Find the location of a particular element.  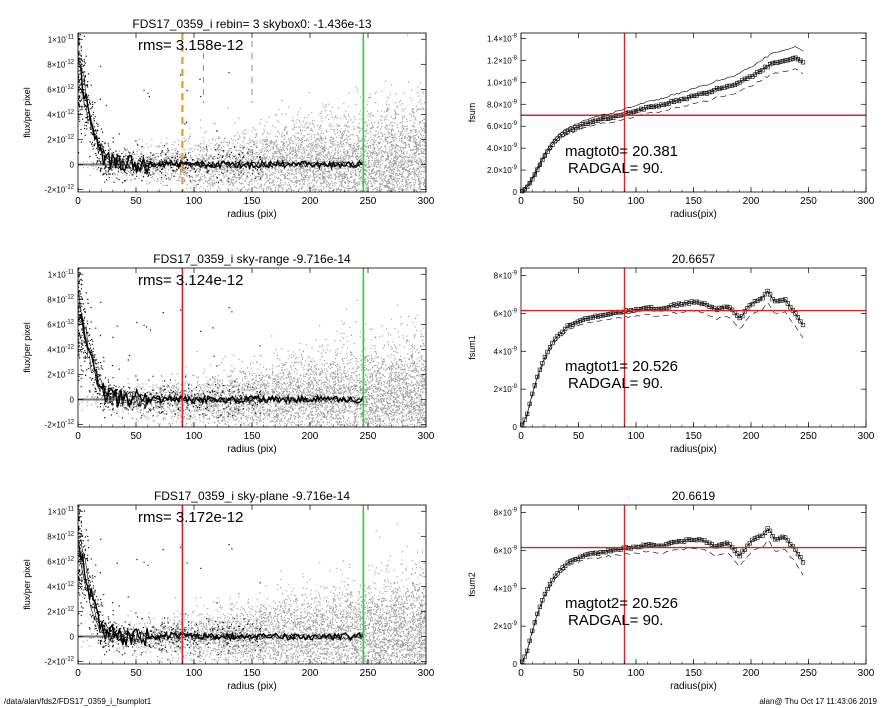

rms-annotation: rms= 3.158e-12 is located at coordinates (190, 45).